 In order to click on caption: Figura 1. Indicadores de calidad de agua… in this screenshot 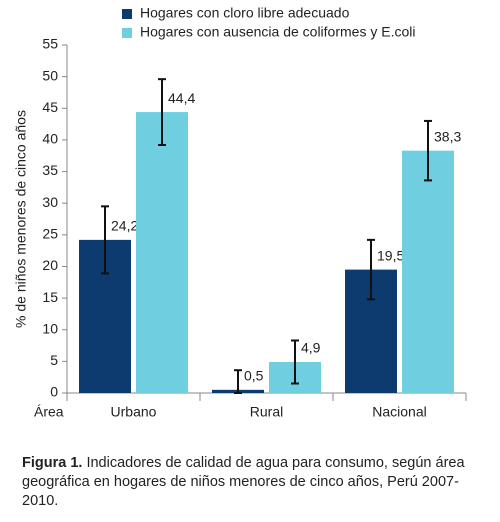, I will do `click(252, 482)`.